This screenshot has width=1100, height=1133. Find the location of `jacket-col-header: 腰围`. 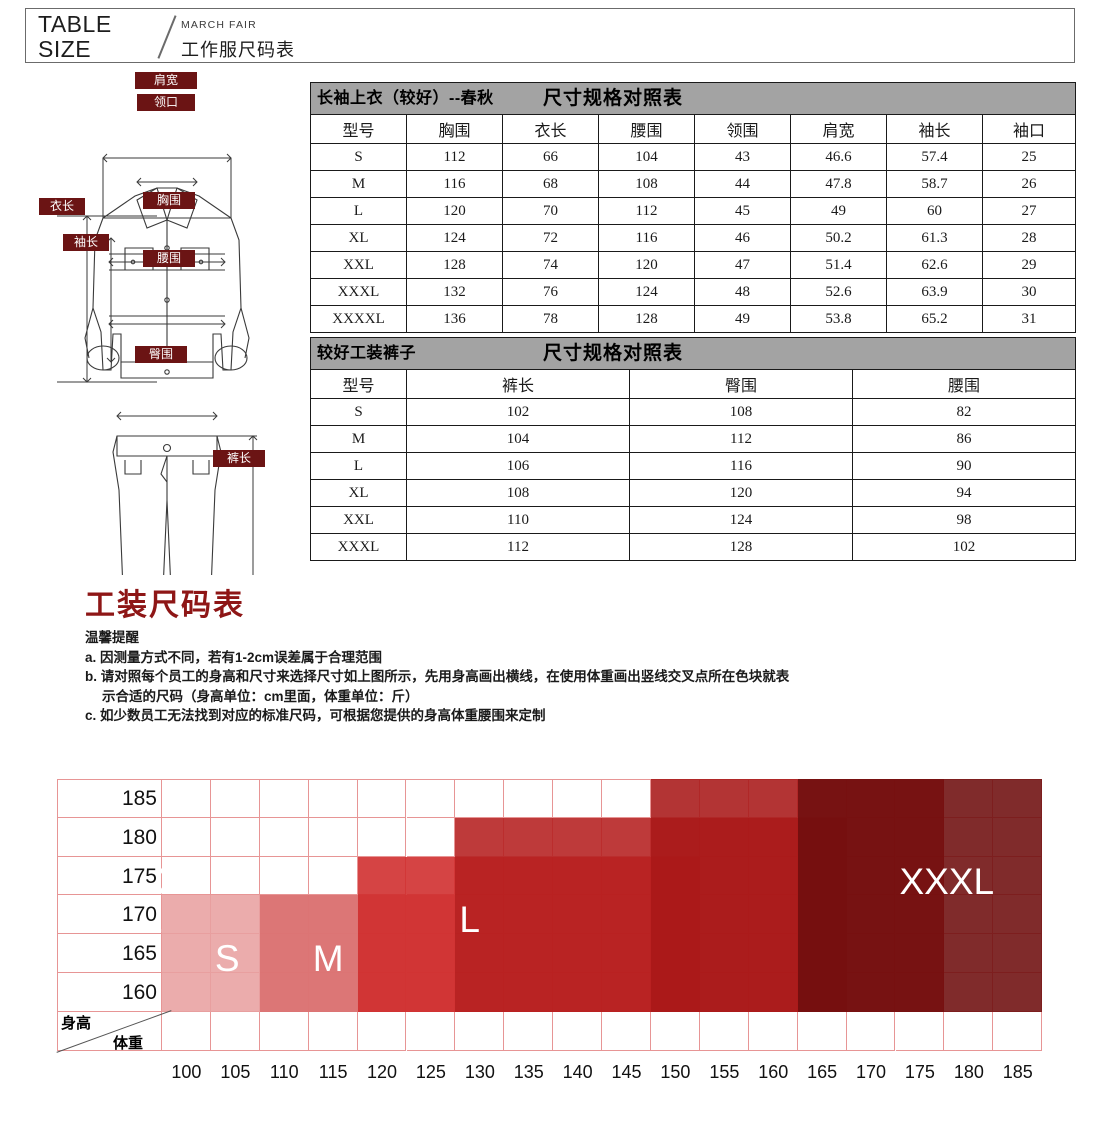

jacket-col-header: 腰围 is located at coordinates (646, 129).